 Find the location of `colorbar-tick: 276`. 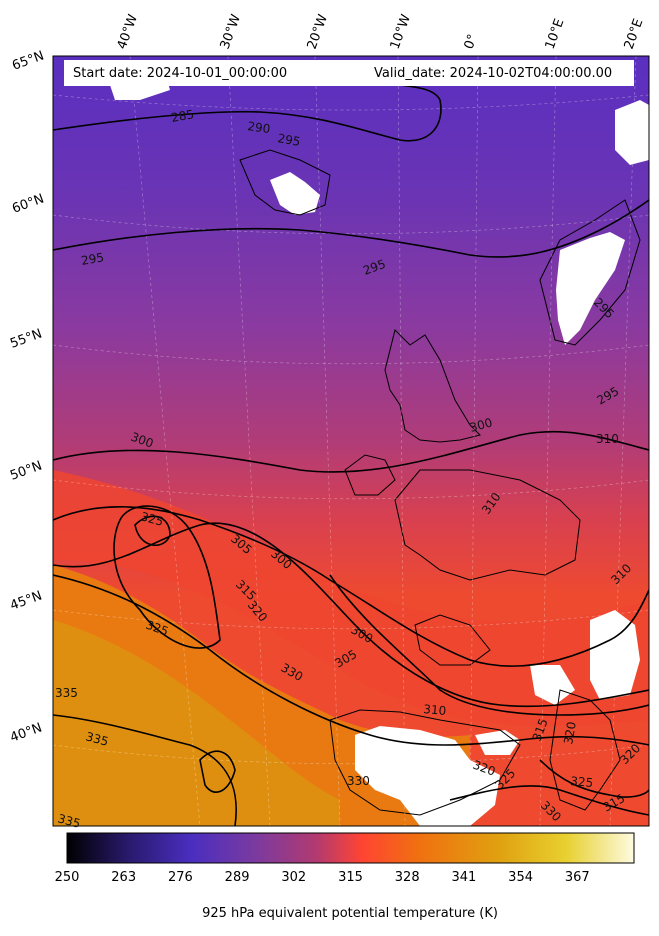

colorbar-tick: 276 is located at coordinates (180, 877).